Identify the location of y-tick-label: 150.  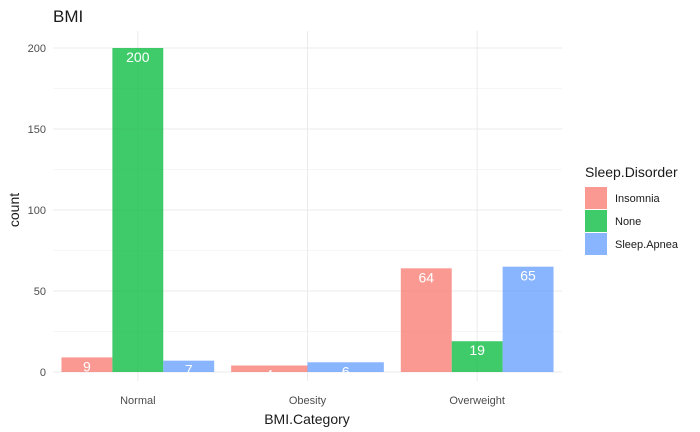
(37, 130).